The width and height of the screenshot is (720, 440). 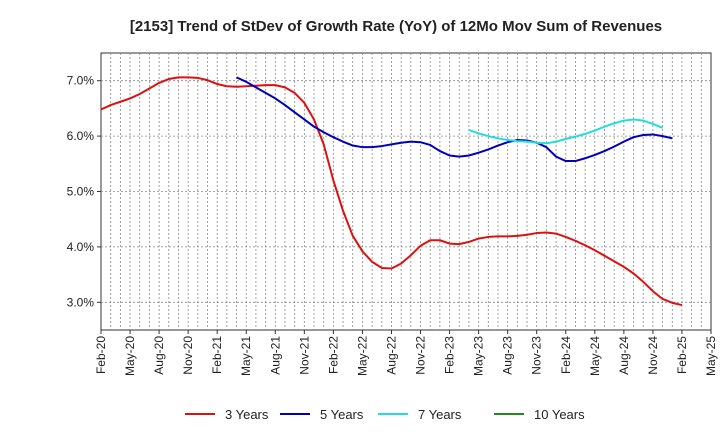 What do you see at coordinates (537, 355) in the screenshot?
I see `x-tick-label: Nov-23` at bounding box center [537, 355].